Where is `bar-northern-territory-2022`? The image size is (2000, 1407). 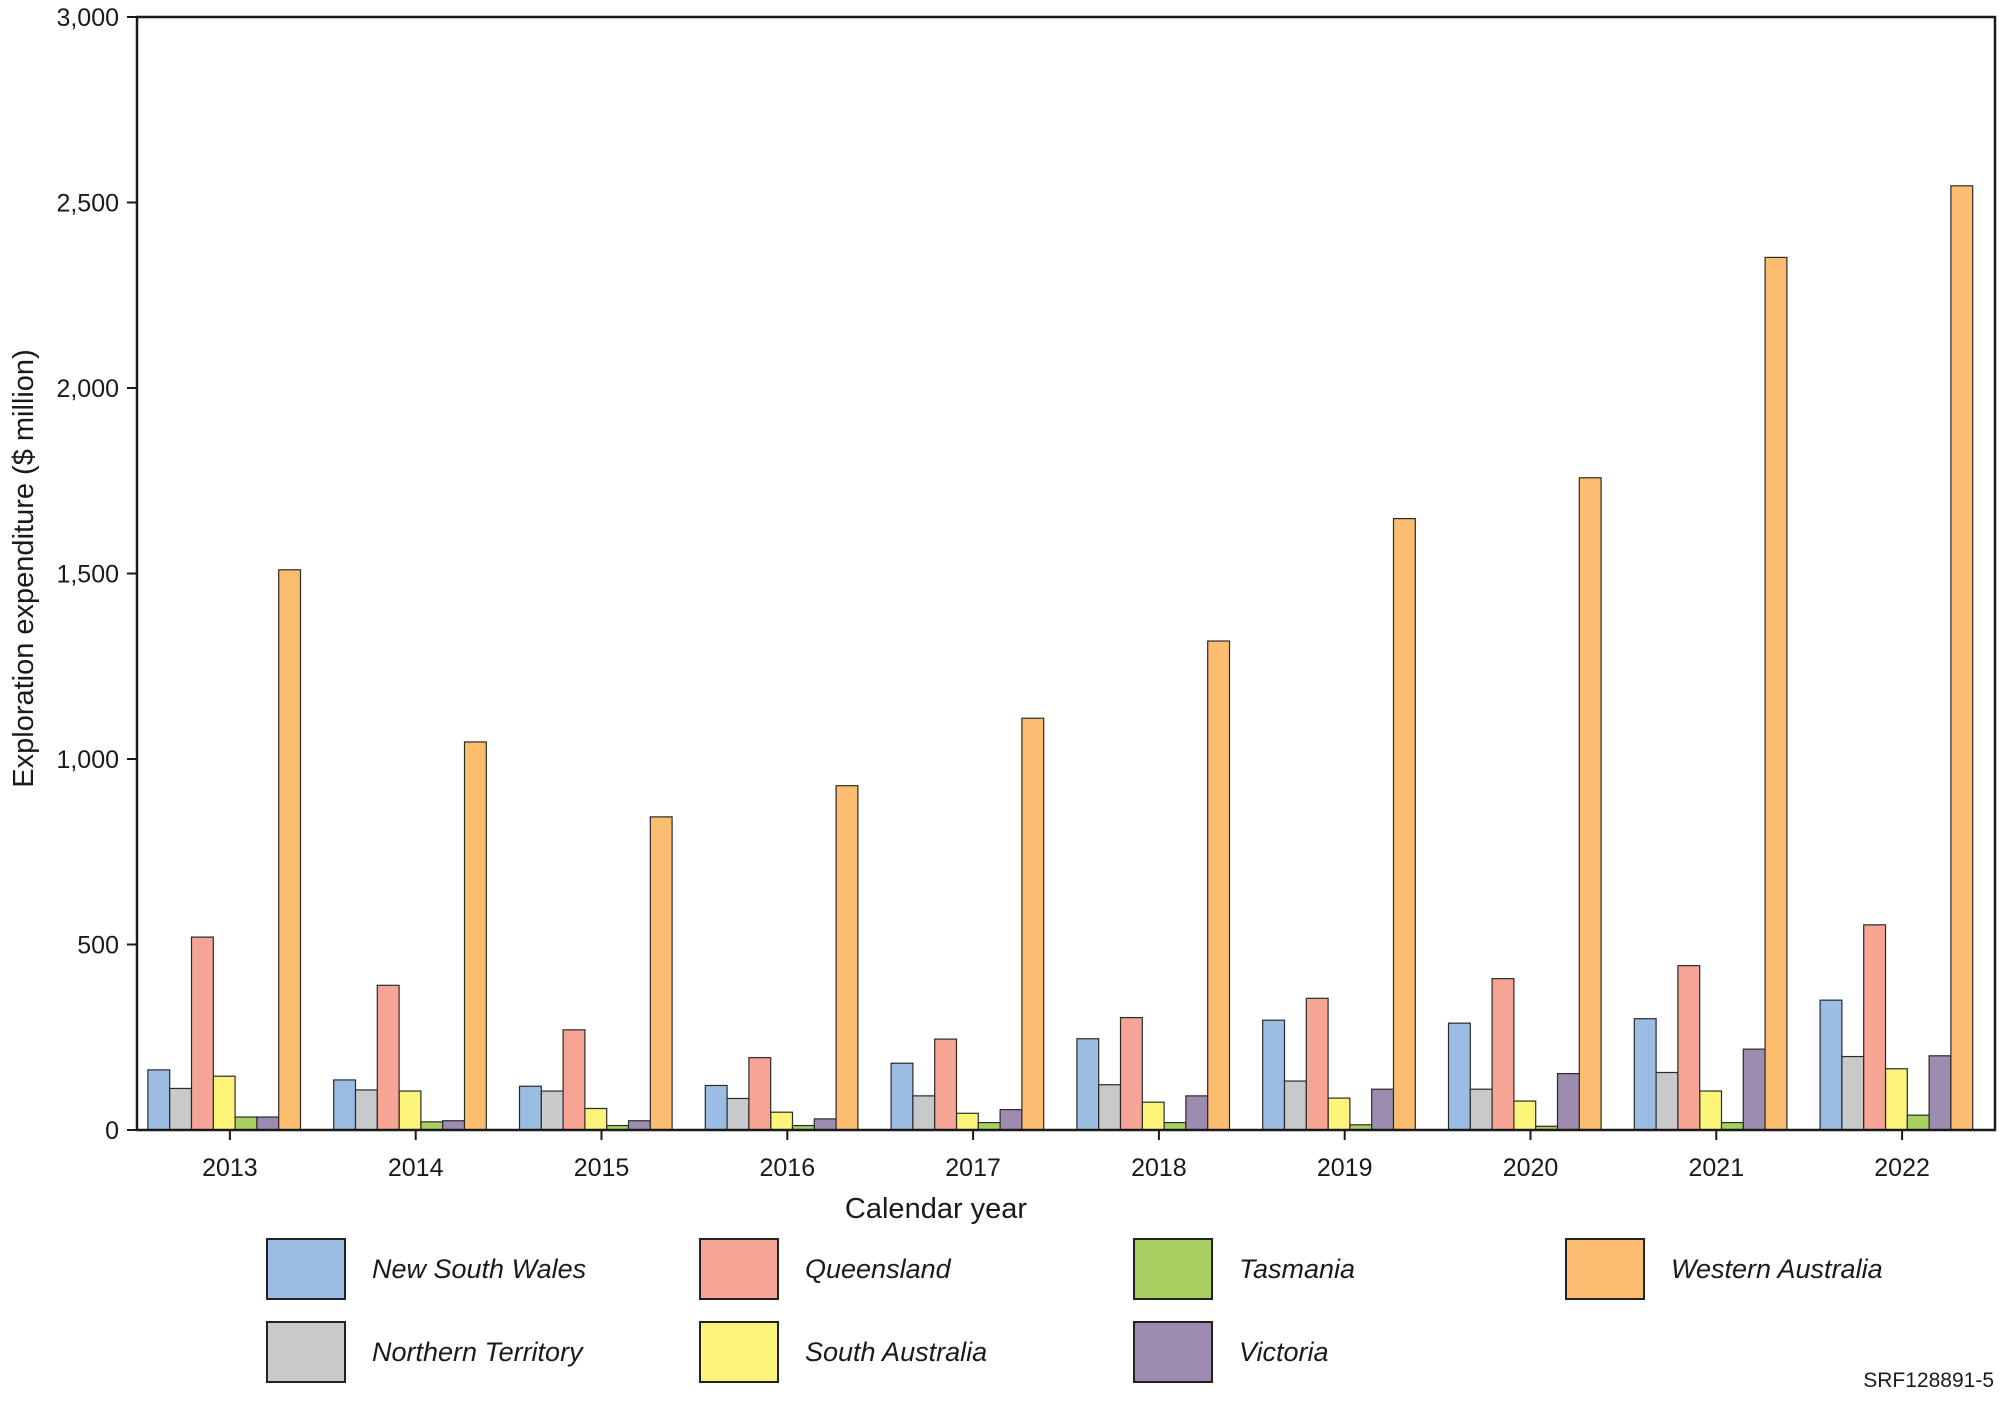
bar-northern-territory-2022 is located at coordinates (1853, 1093).